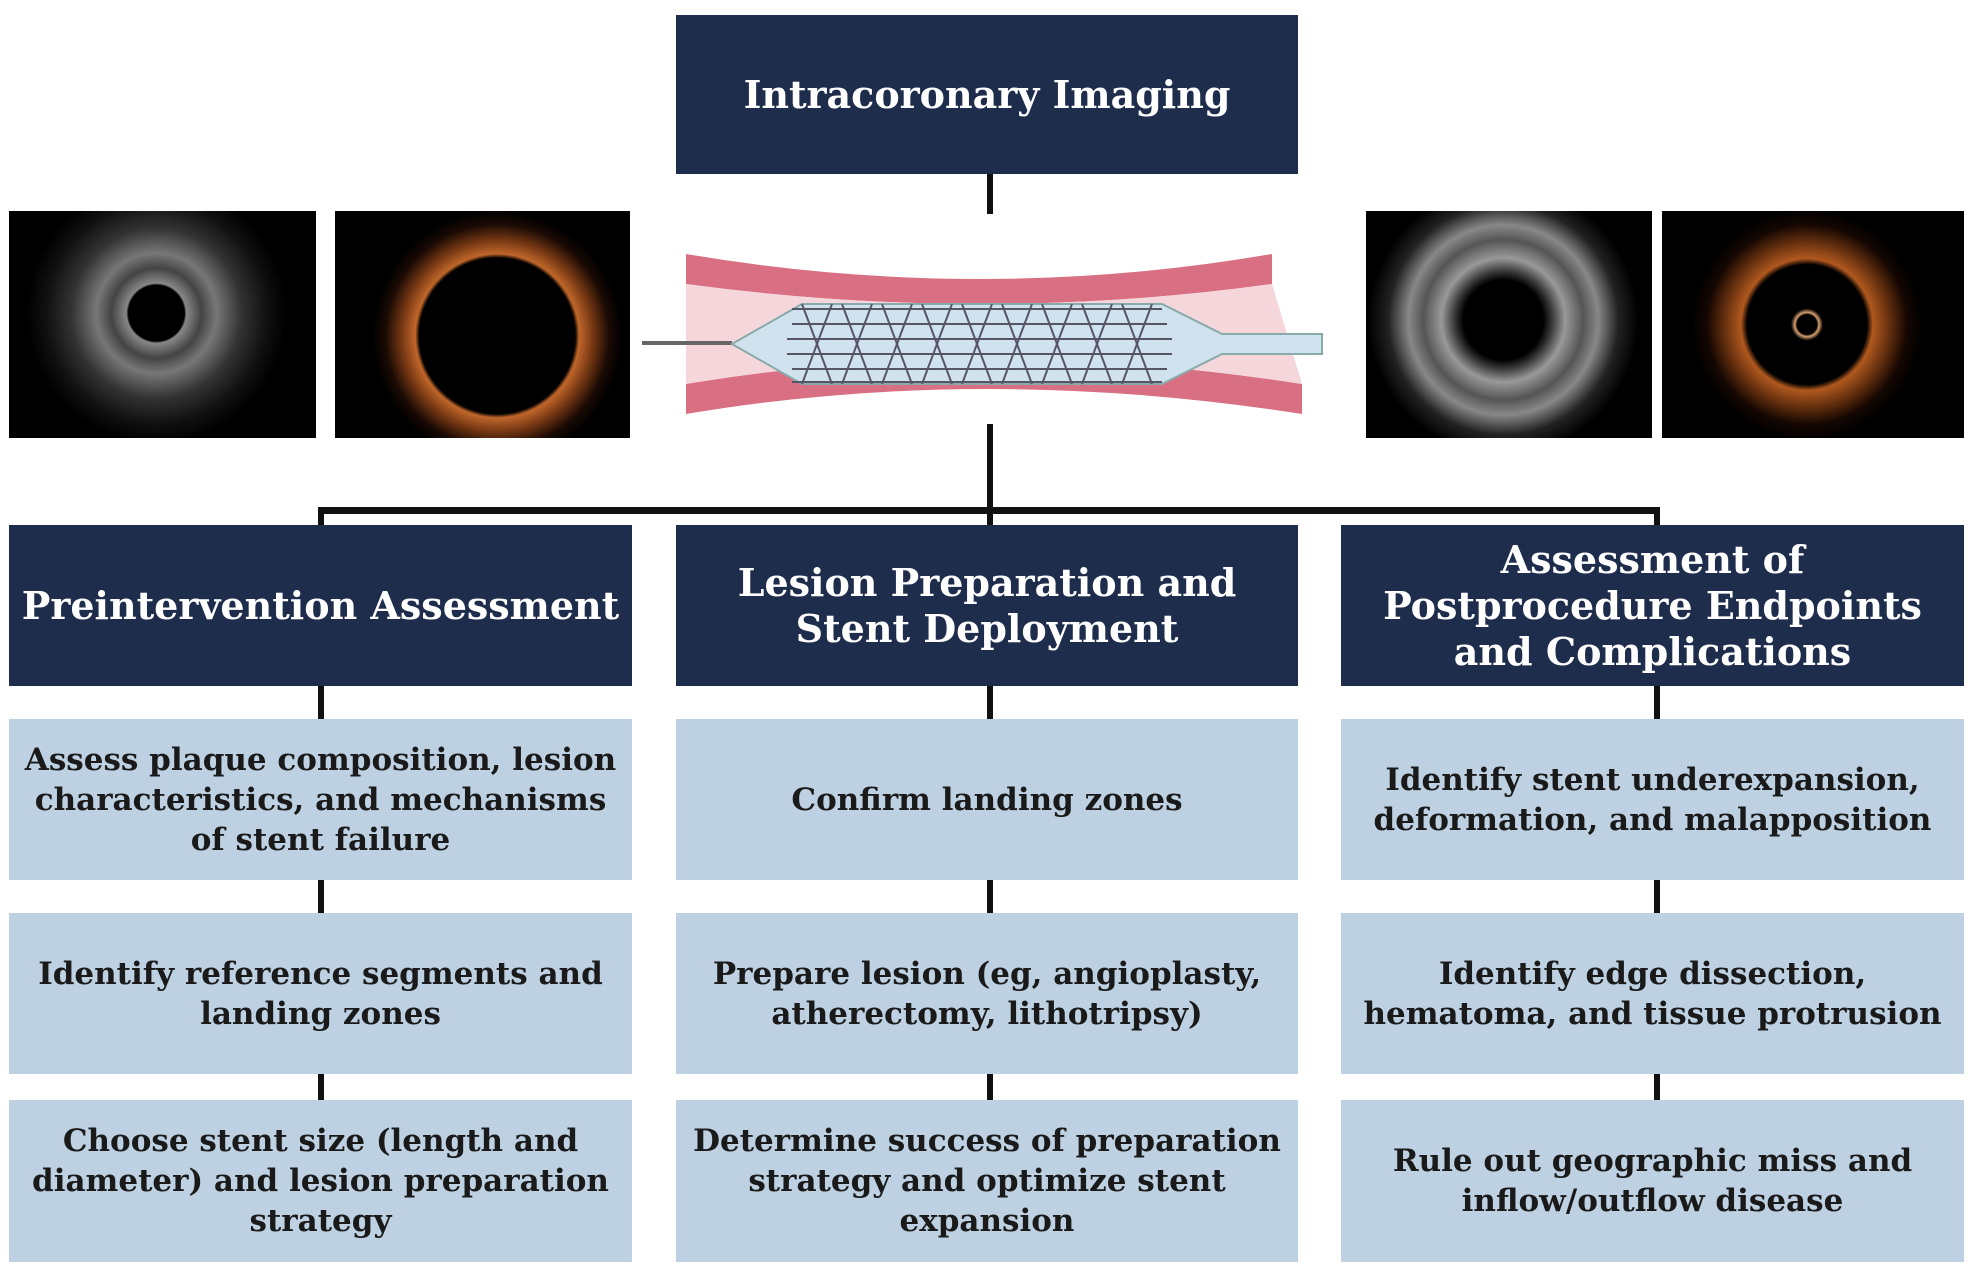 This screenshot has height=1280, width=1974. Describe the element at coordinates (482, 324) in the screenshot. I see `oct-preintervention-image` at that location.